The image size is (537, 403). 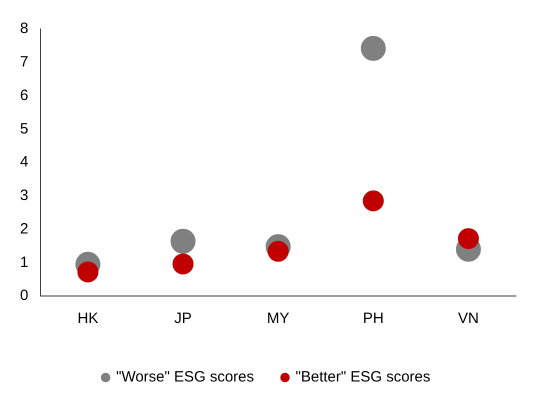 I want to click on y-tick-label: 3, so click(x=24, y=195).